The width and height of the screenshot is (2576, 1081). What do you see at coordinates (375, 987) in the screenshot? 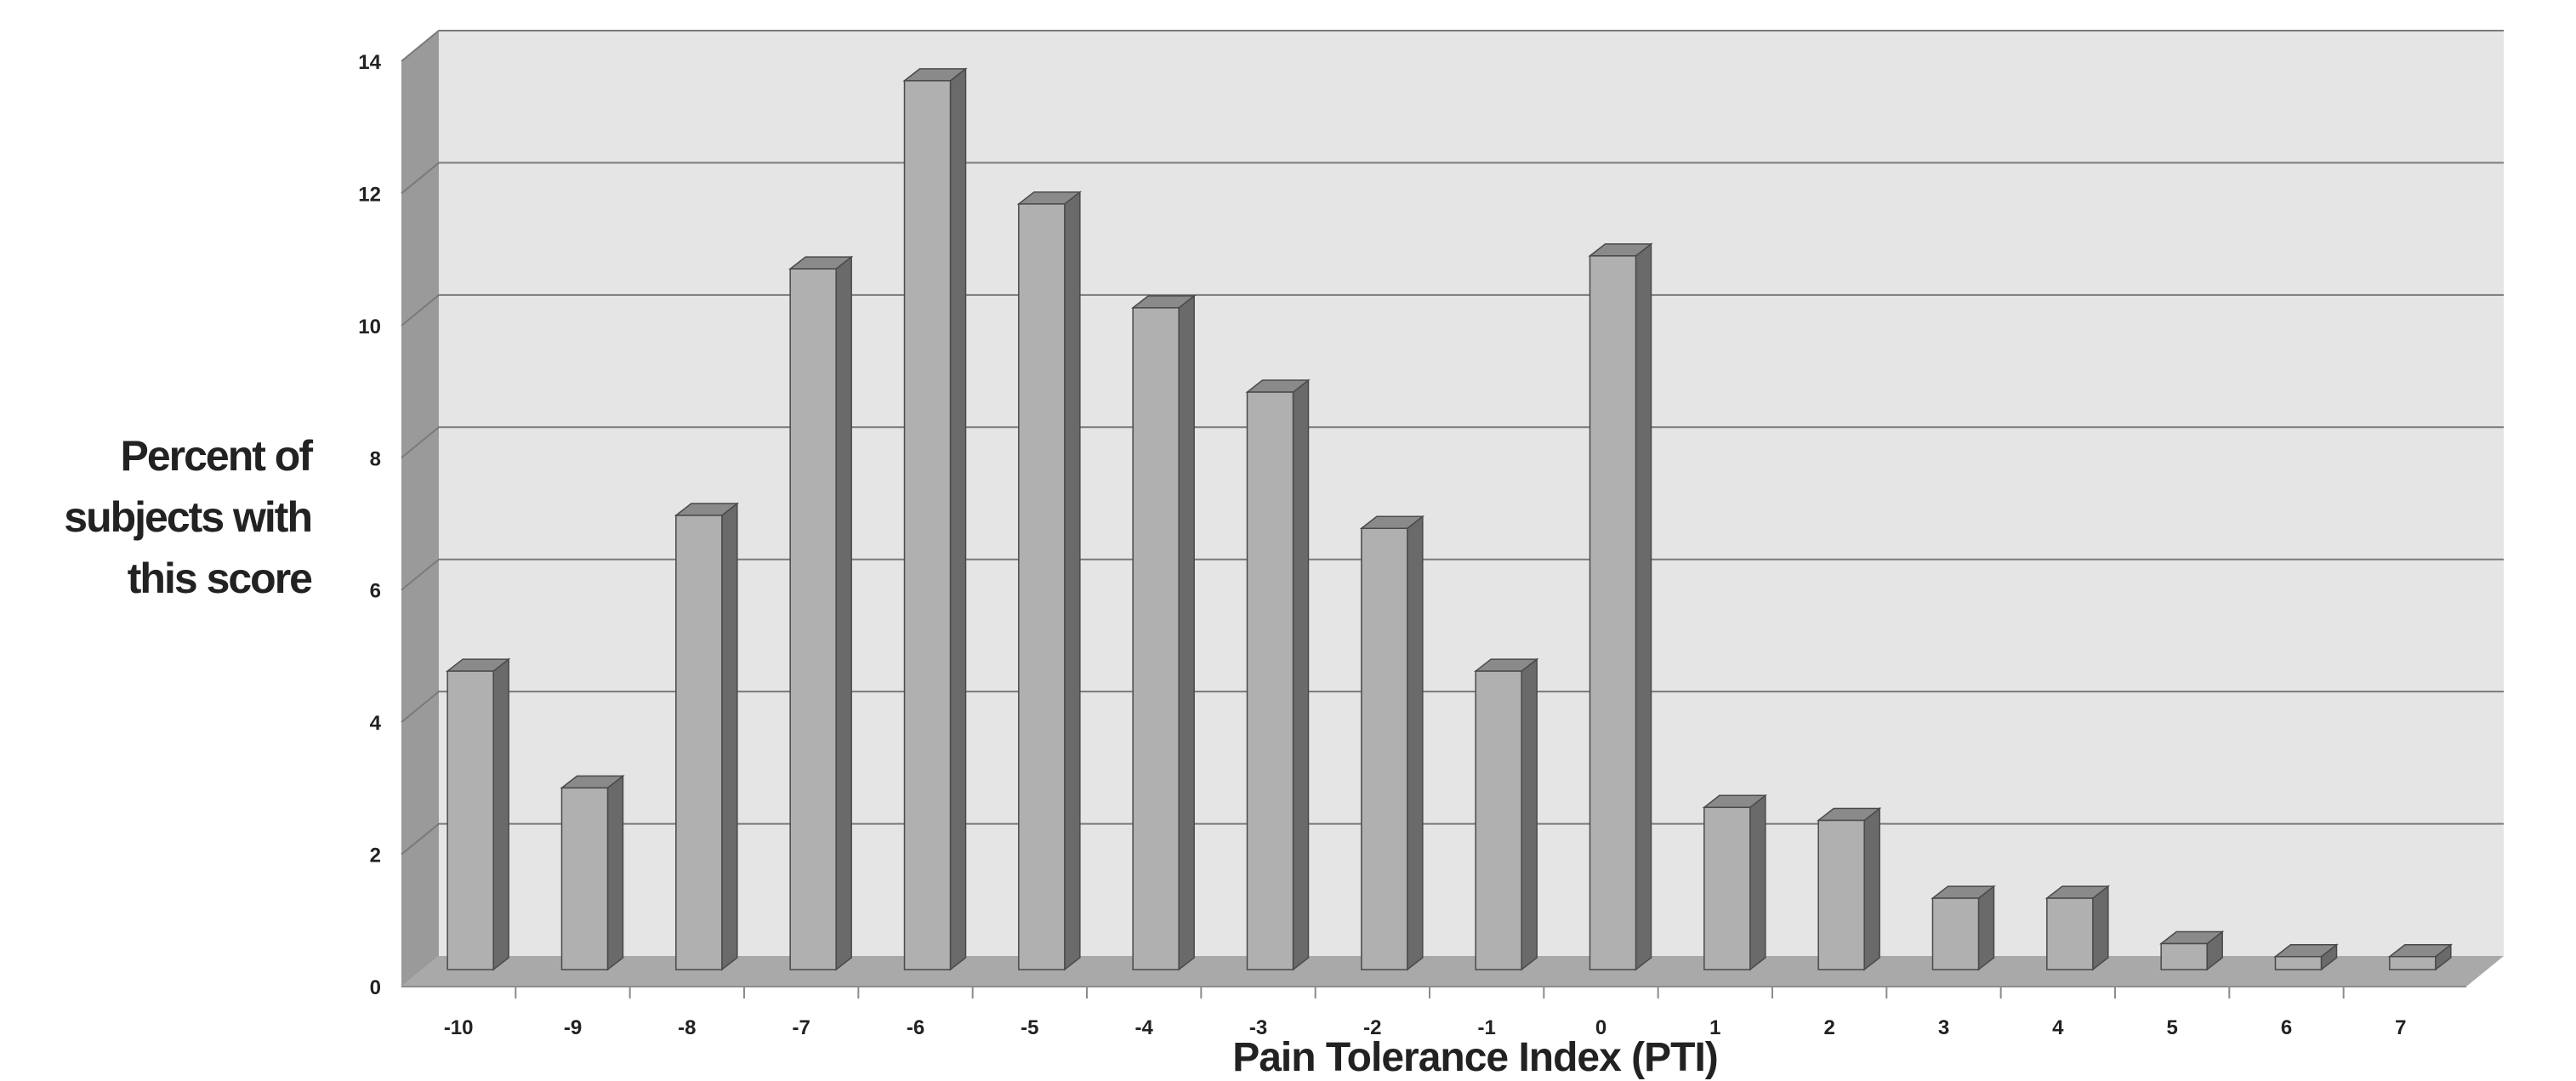
I see `y-tick-label: 0` at bounding box center [375, 987].